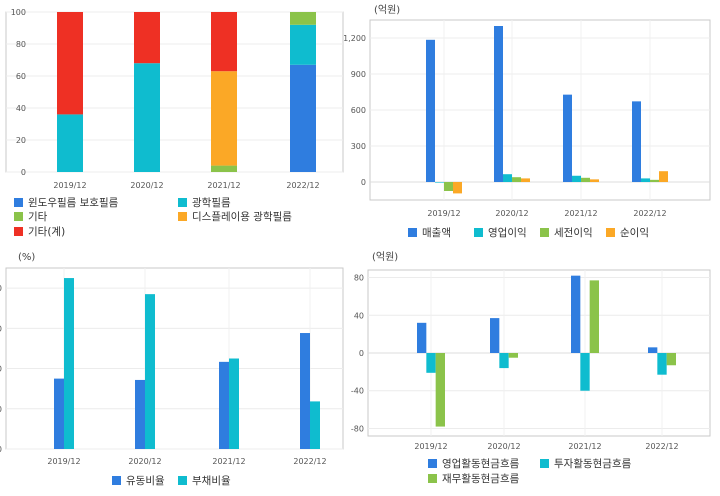  Describe the element at coordinates (358, 110) in the screenshot. I see `y-tick-label: 600` at that location.